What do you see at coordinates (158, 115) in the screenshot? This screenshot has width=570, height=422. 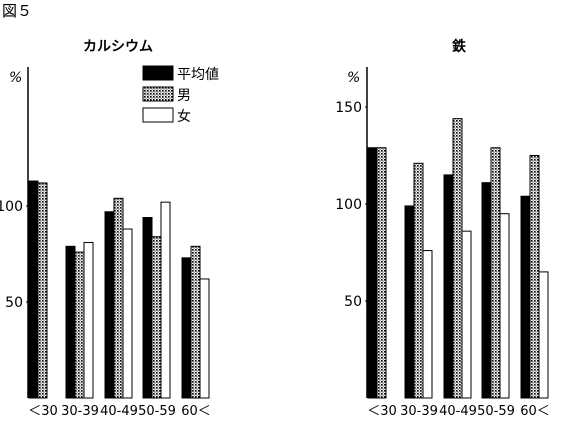 I see `legend-swatch-female` at bounding box center [158, 115].